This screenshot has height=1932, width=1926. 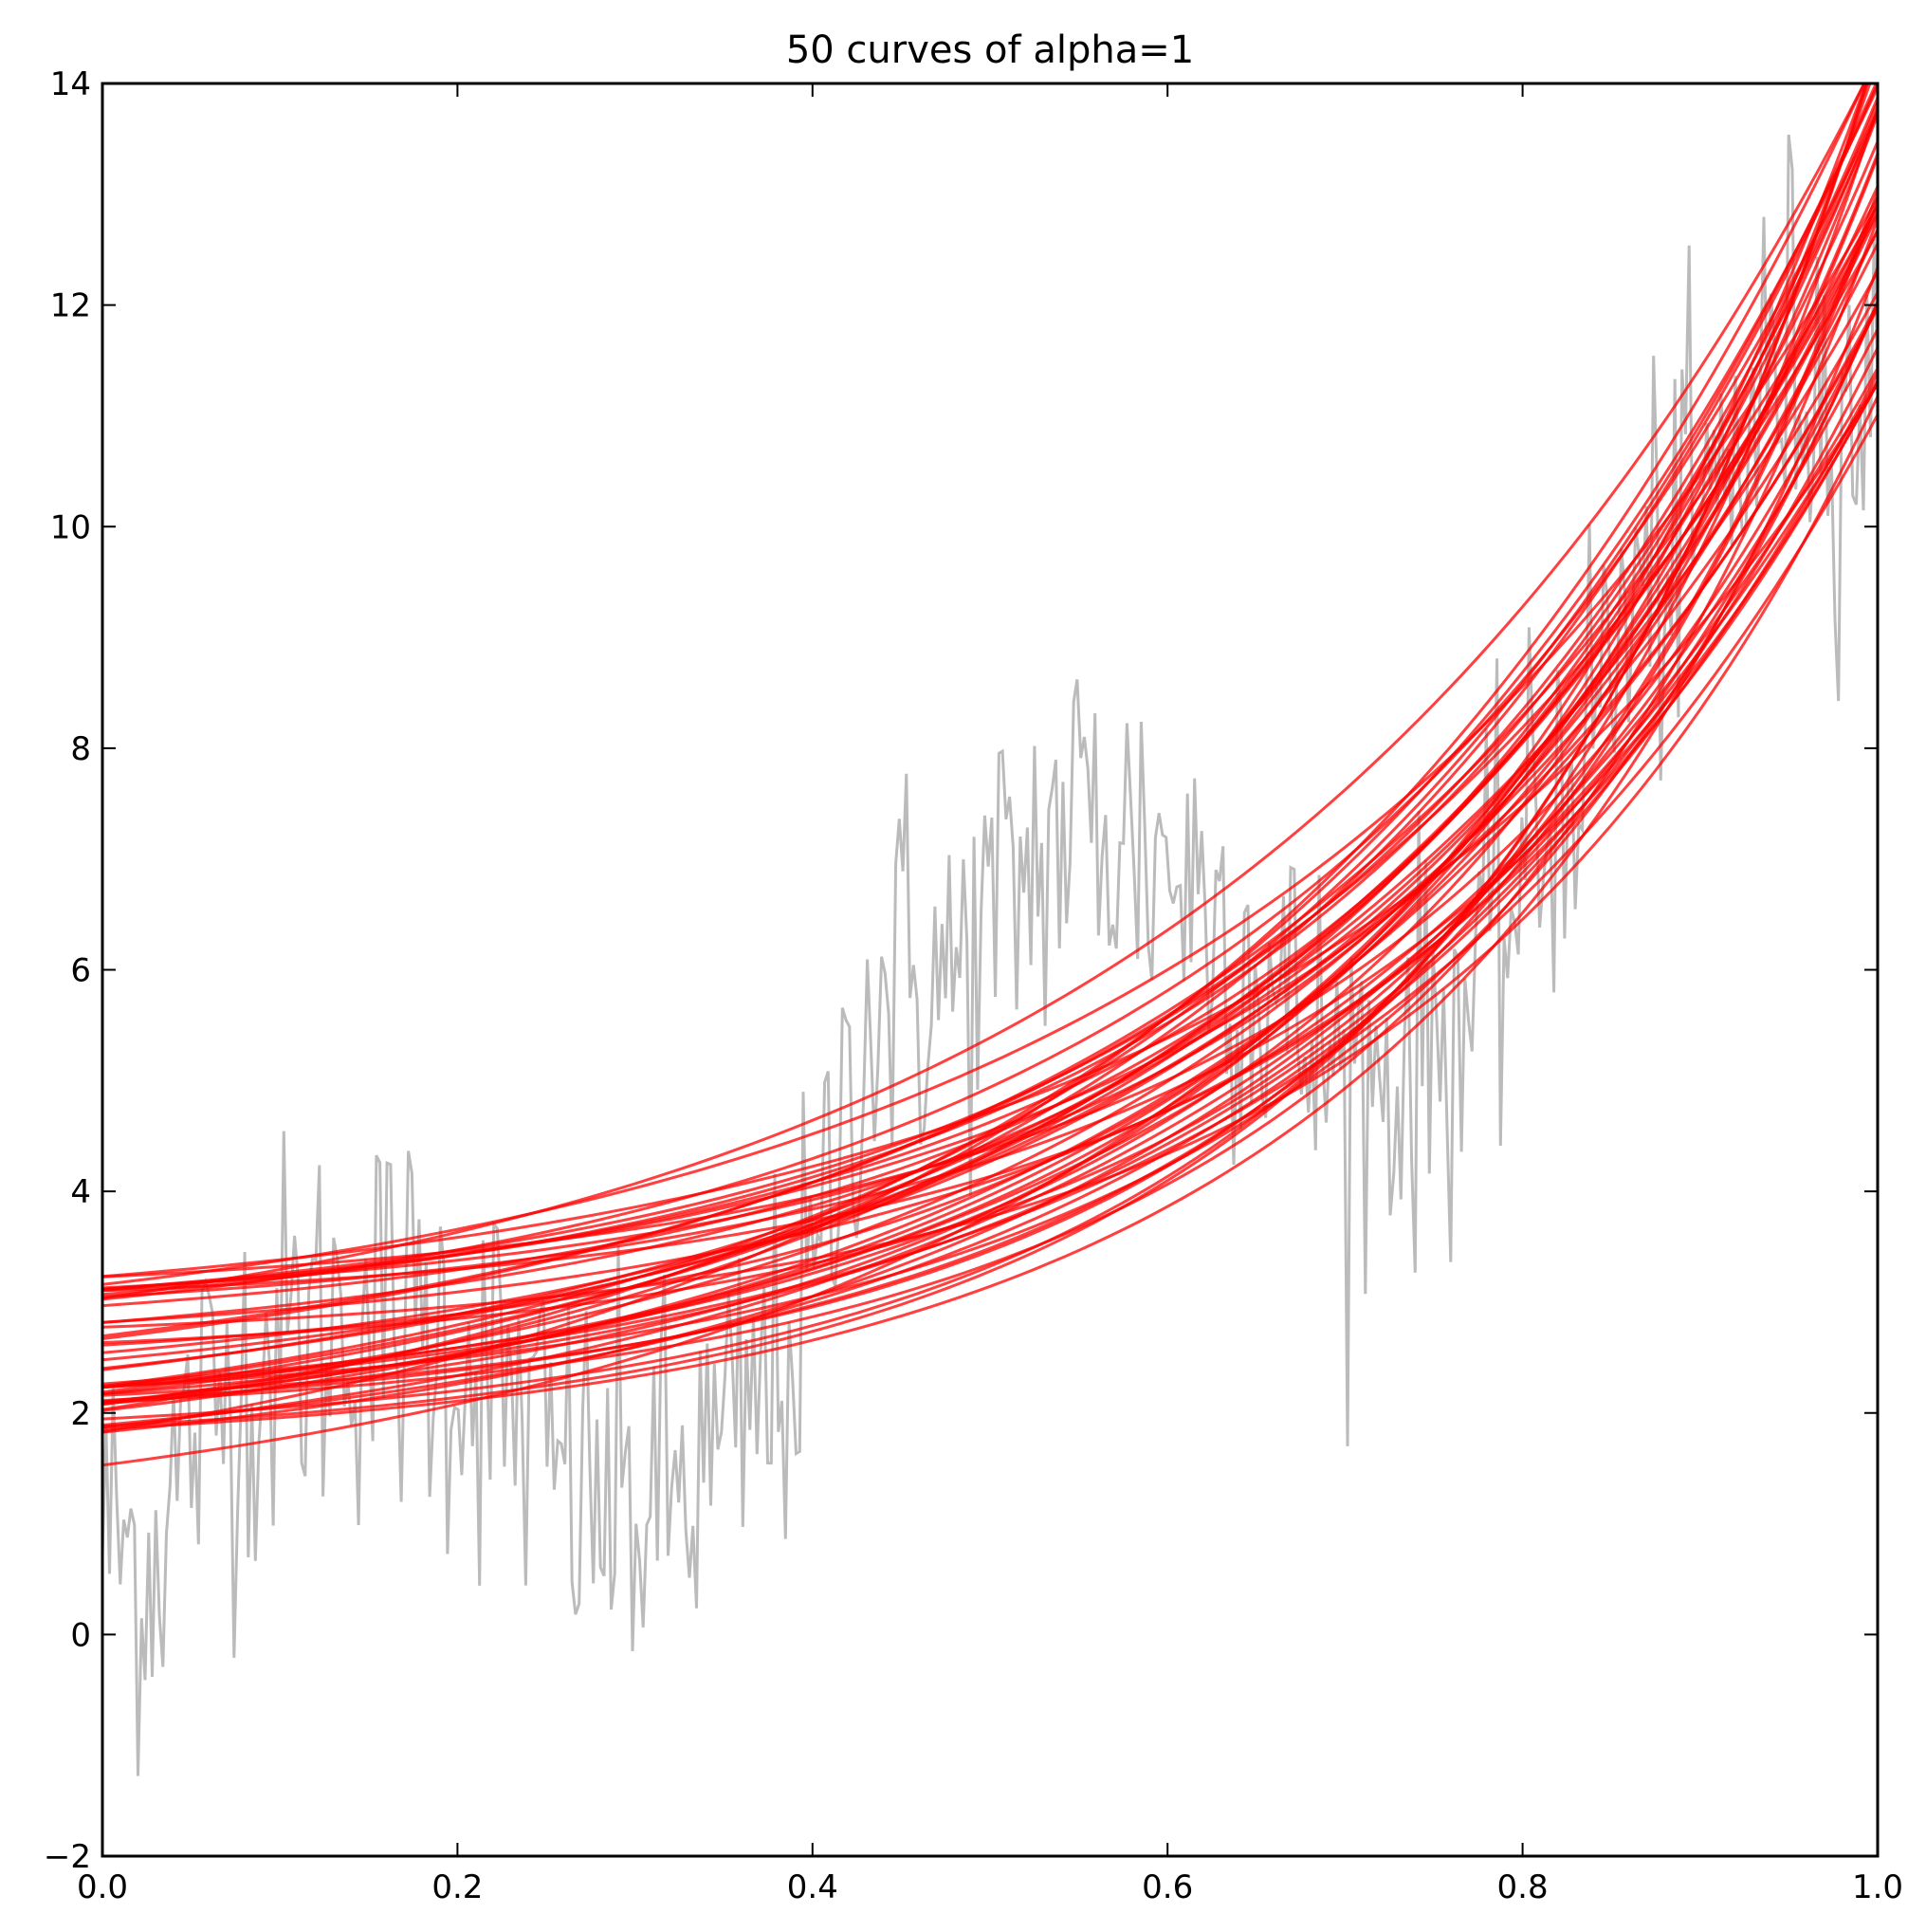 I want to click on x-tick-label: 1.0, so click(x=1878, y=1887).